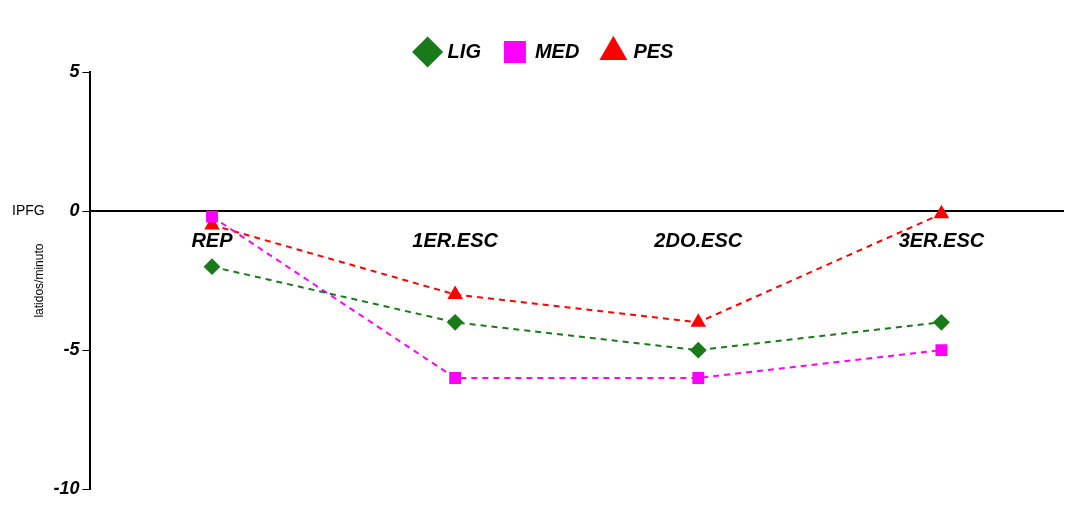 The image size is (1081, 511). Describe the element at coordinates (38, 280) in the screenshot. I see `y-axis-title: latidos/minuto` at that location.